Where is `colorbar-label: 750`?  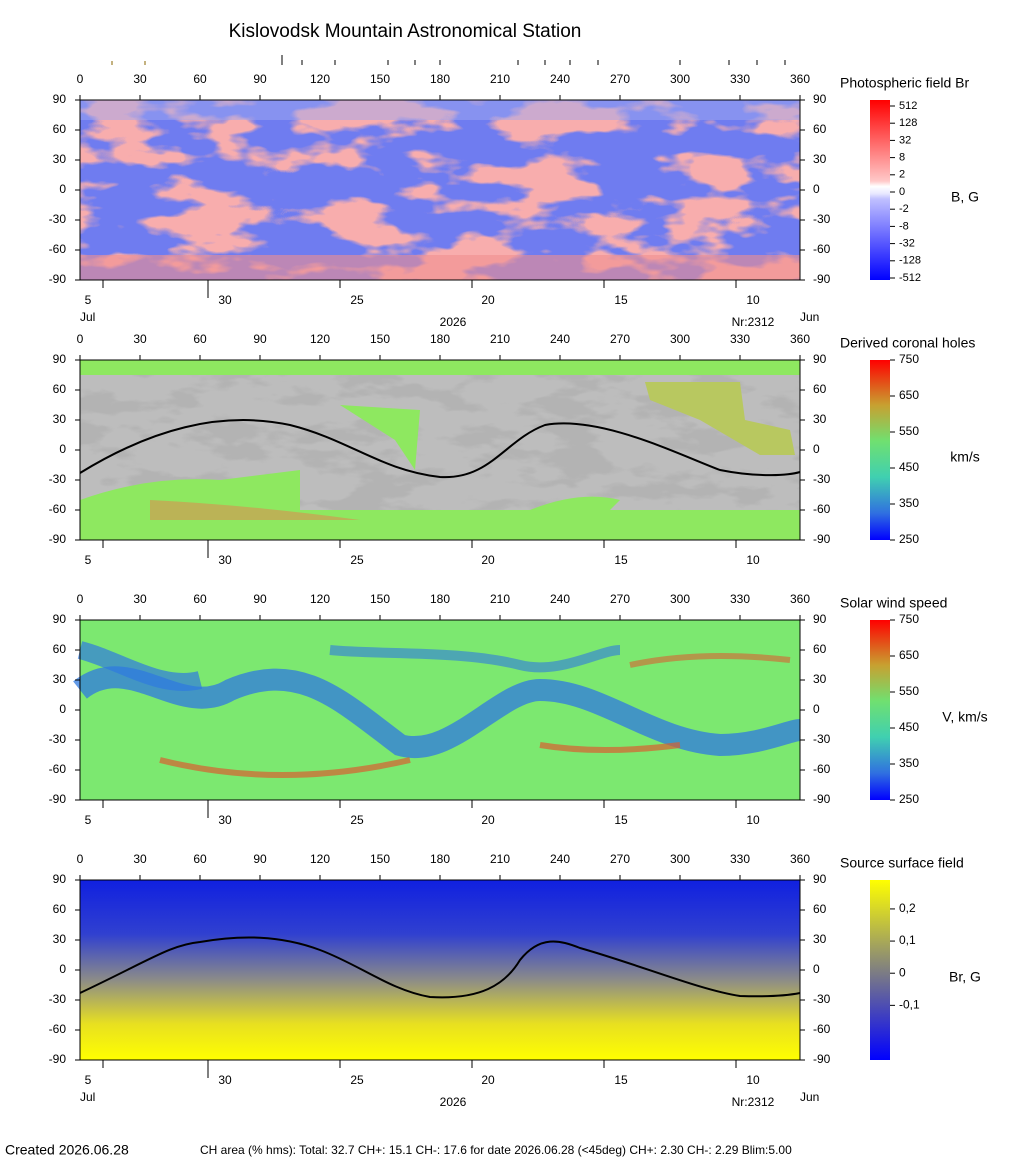 colorbar-label: 750 is located at coordinates (909, 619).